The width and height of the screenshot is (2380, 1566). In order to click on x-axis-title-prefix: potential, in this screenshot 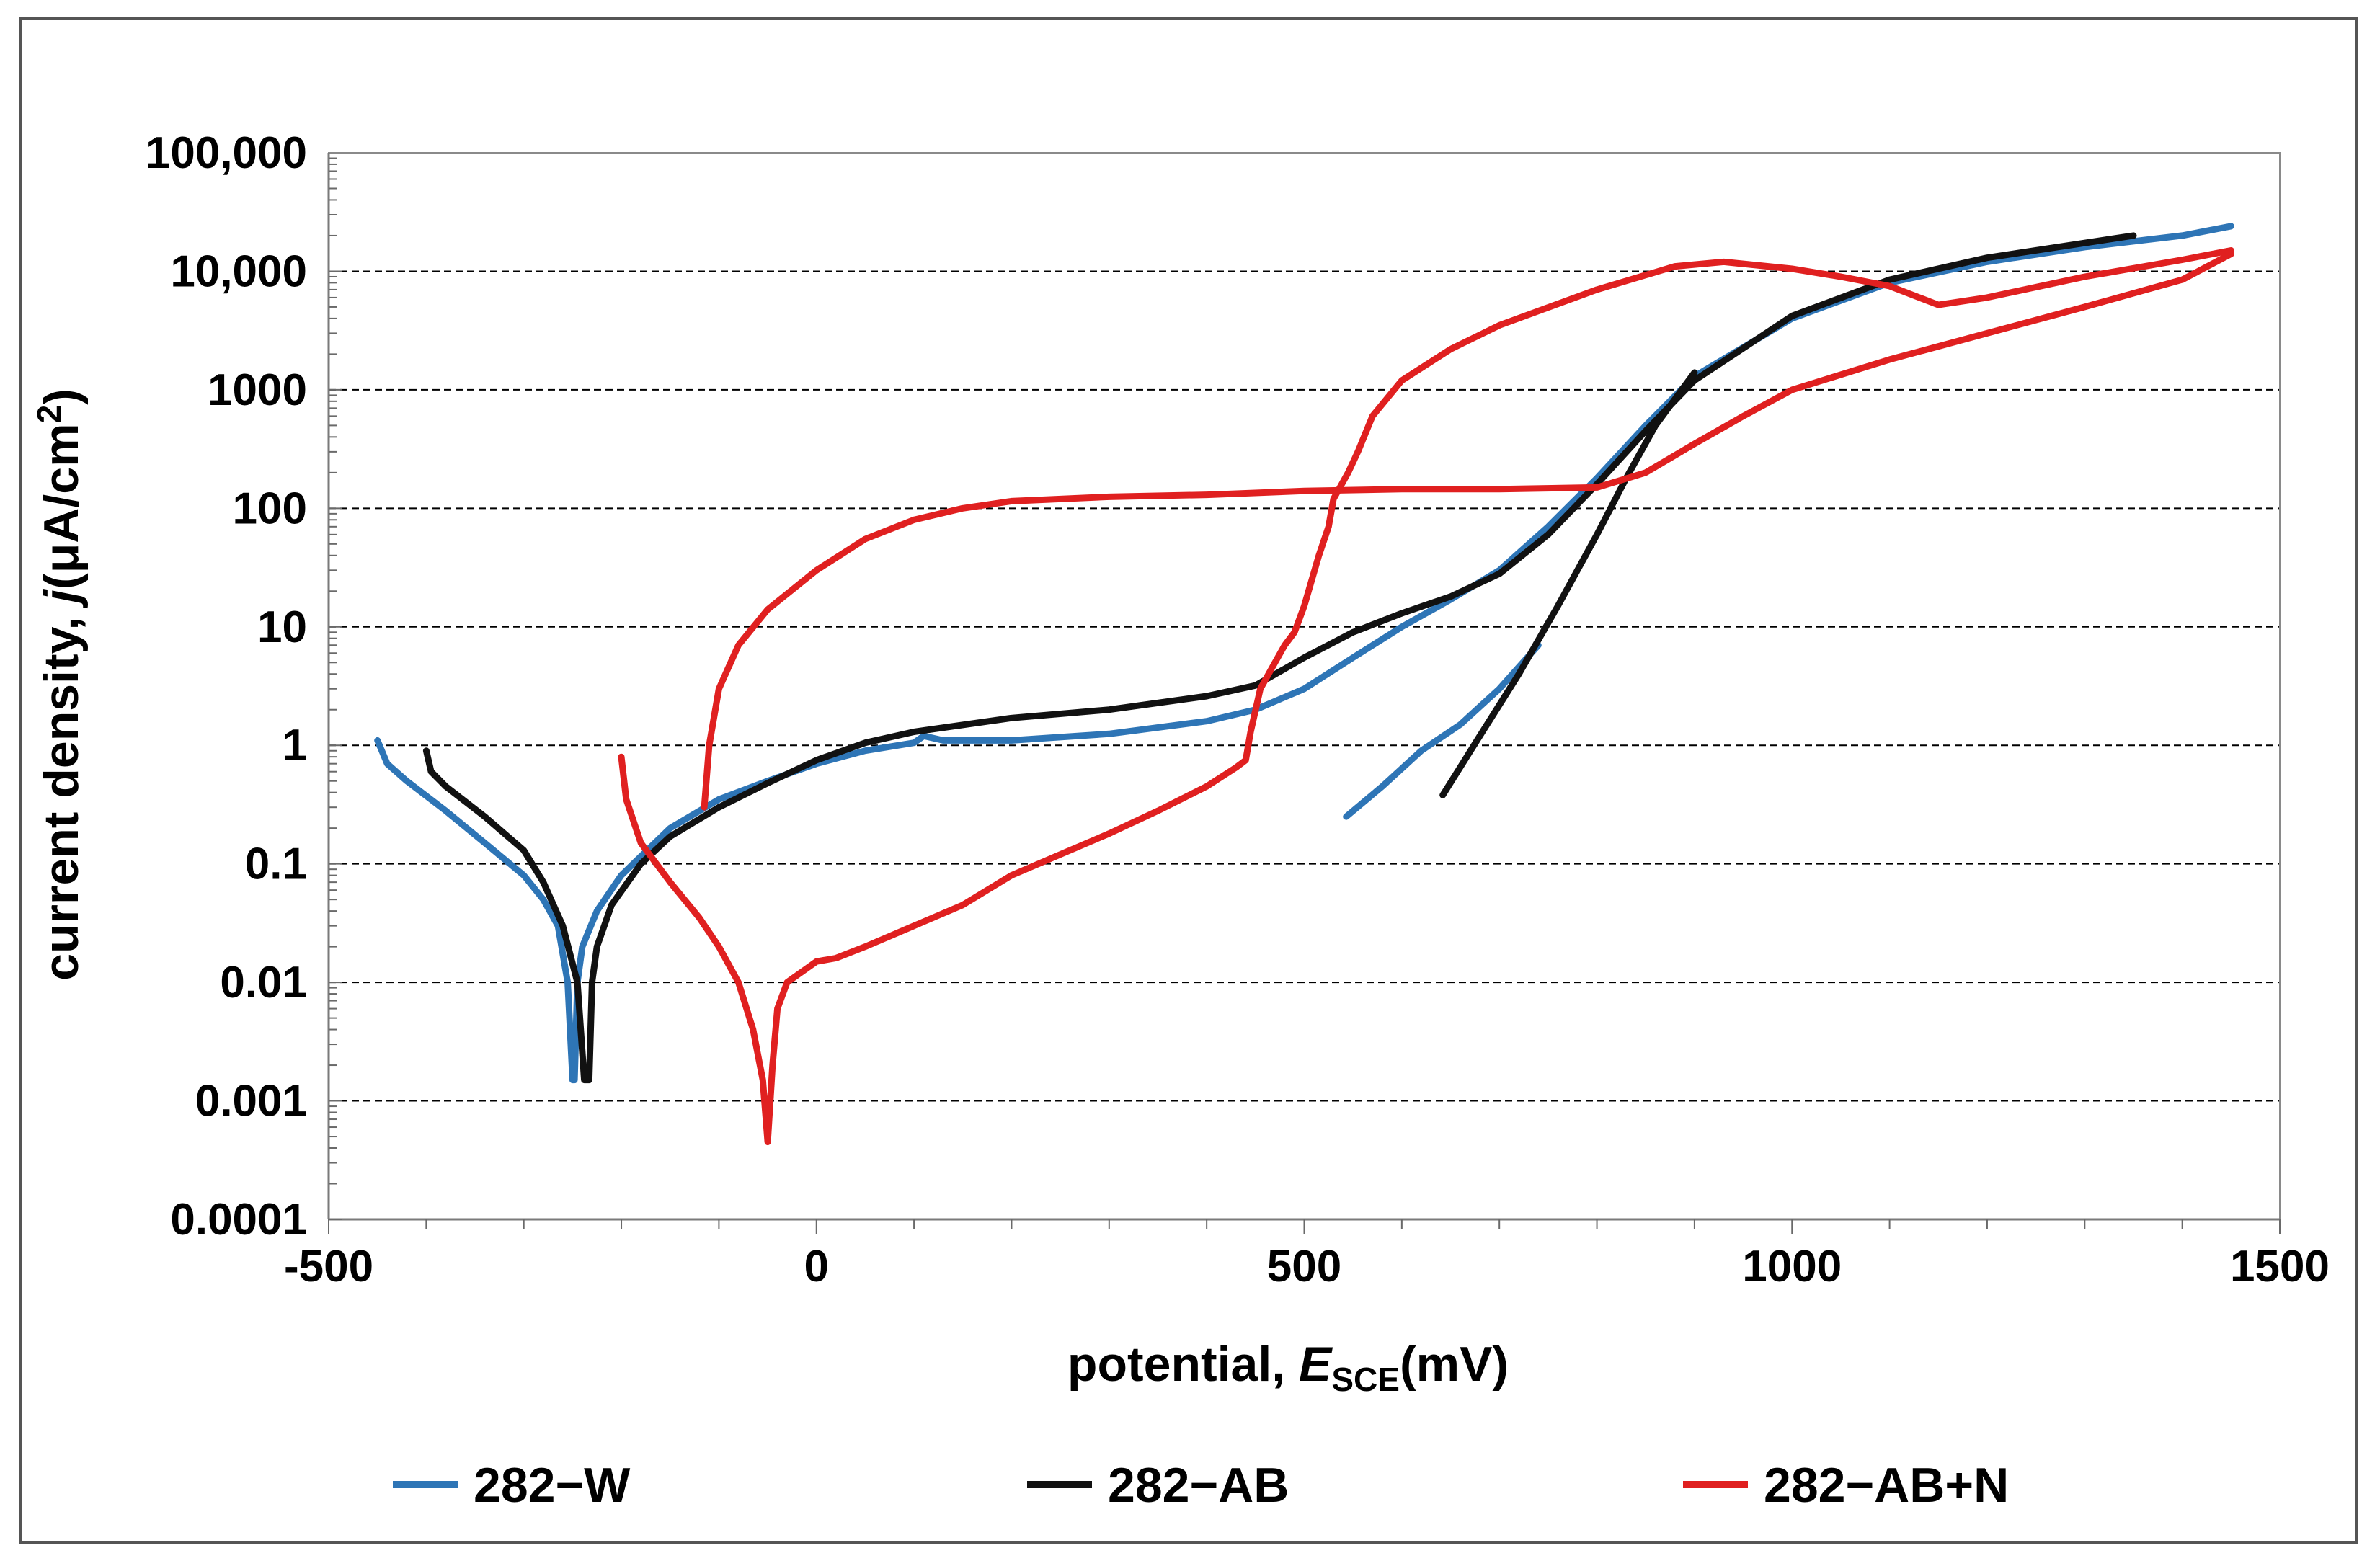, I will do `click(1183, 1365)`.